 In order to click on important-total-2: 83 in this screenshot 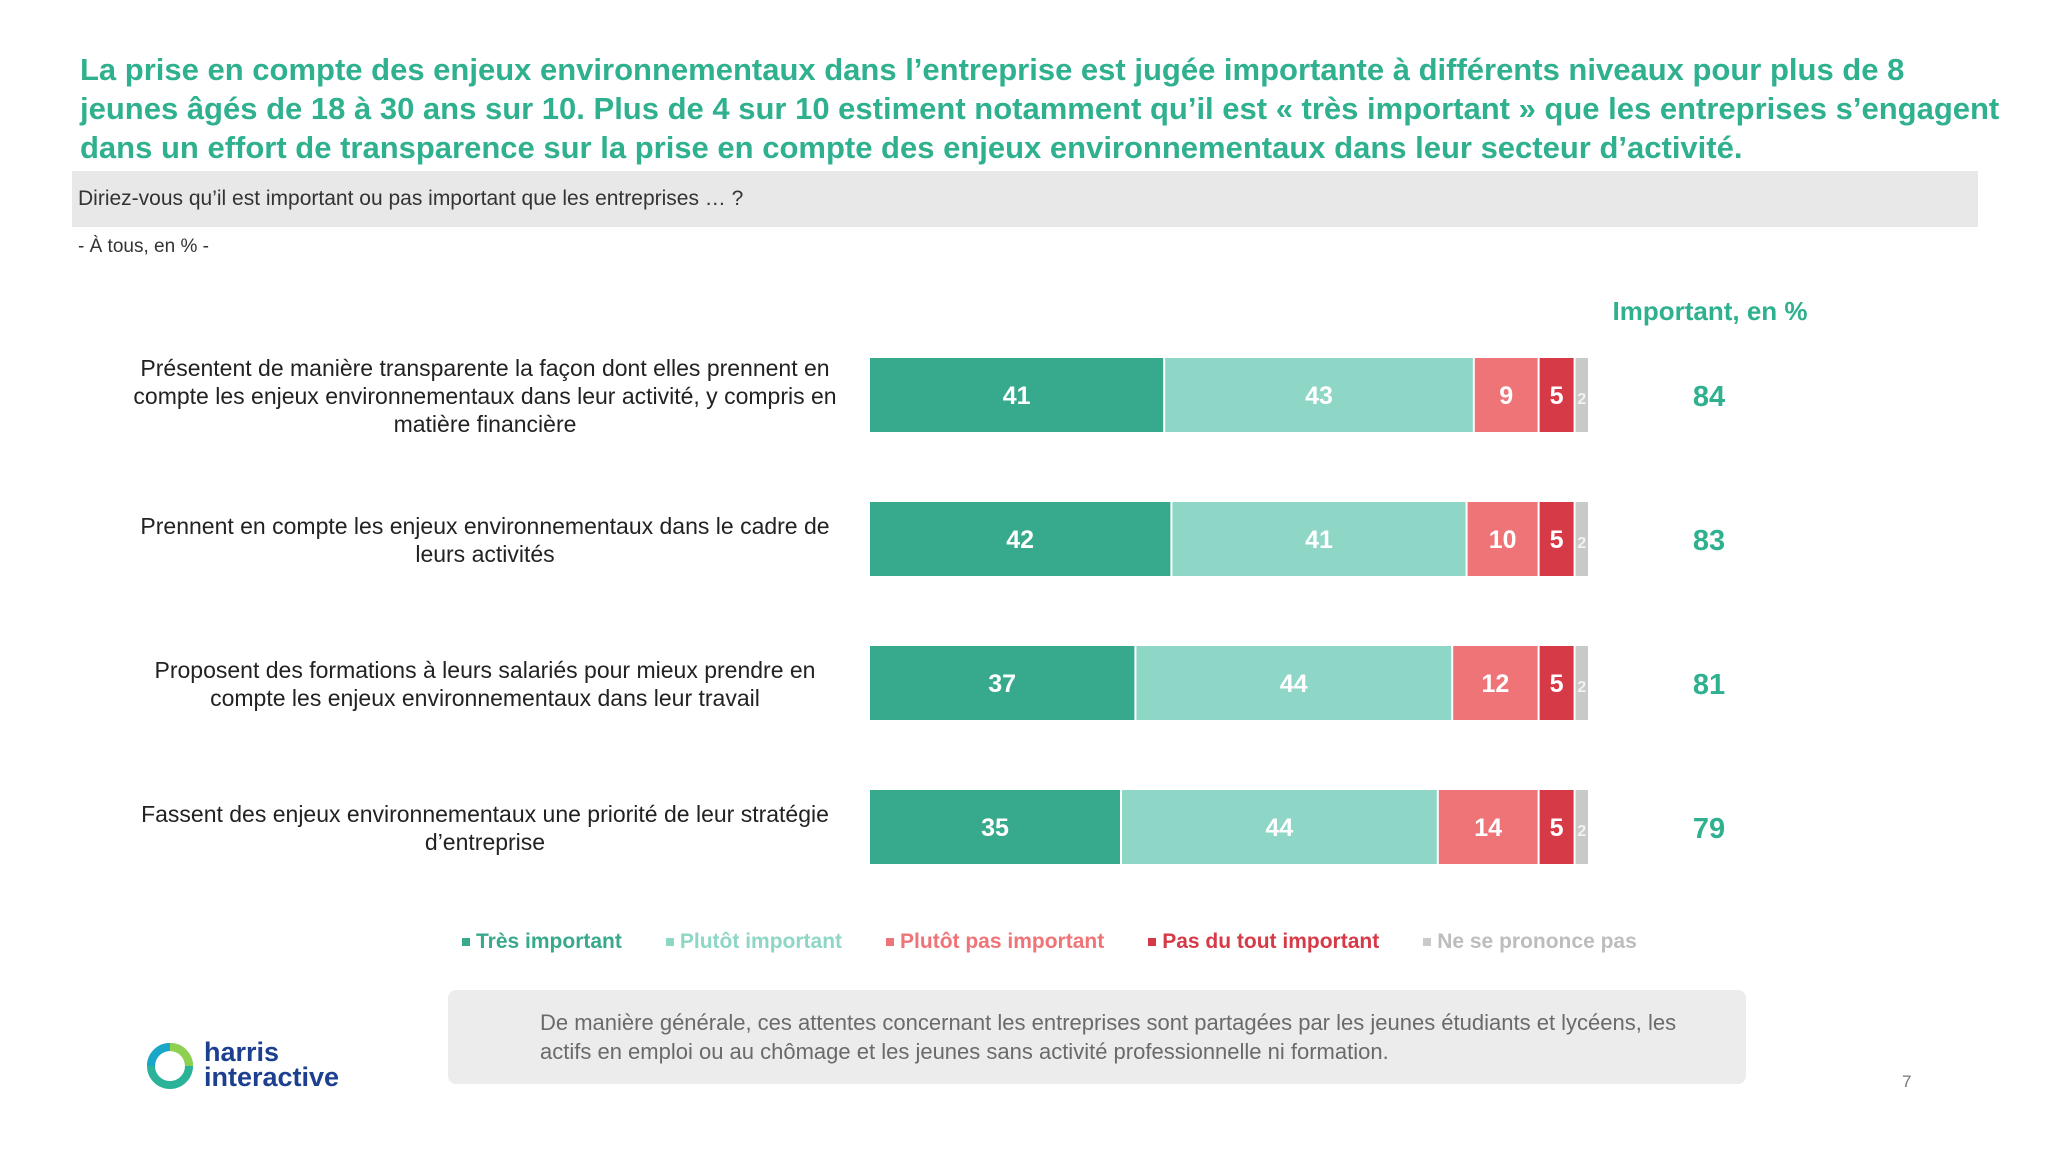, I will do `click(1709, 541)`.